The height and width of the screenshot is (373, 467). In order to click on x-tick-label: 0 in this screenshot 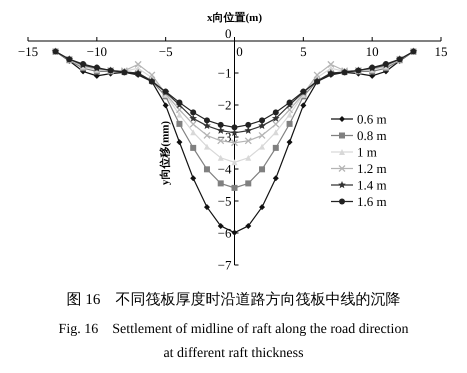, I will do `click(239, 51)`.